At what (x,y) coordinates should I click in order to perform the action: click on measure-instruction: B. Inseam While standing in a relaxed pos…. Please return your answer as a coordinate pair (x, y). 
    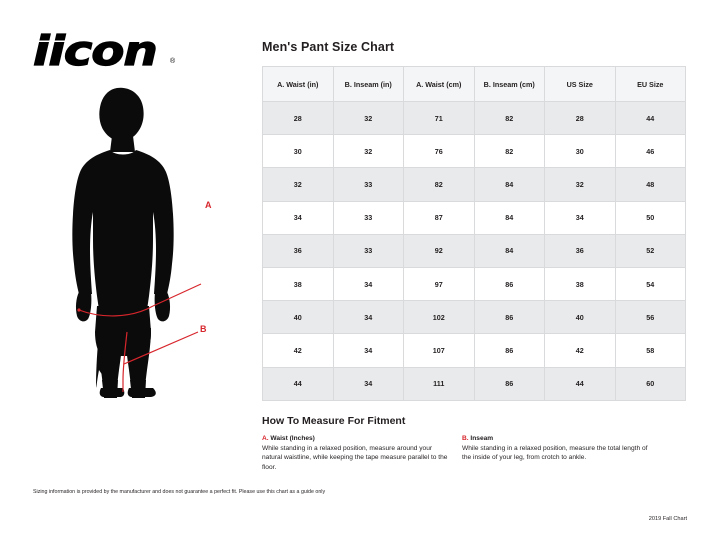
    Looking at the image, I should click on (562, 454).